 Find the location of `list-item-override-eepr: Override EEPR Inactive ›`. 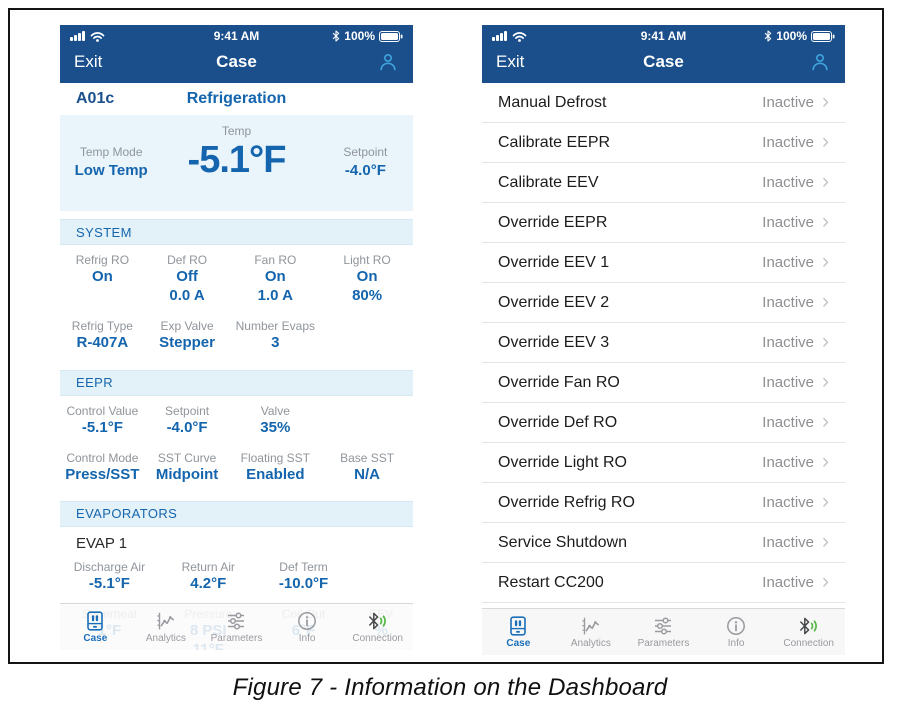

list-item-override-eepr: Override EEPR Inactive › is located at coordinates (663, 223).